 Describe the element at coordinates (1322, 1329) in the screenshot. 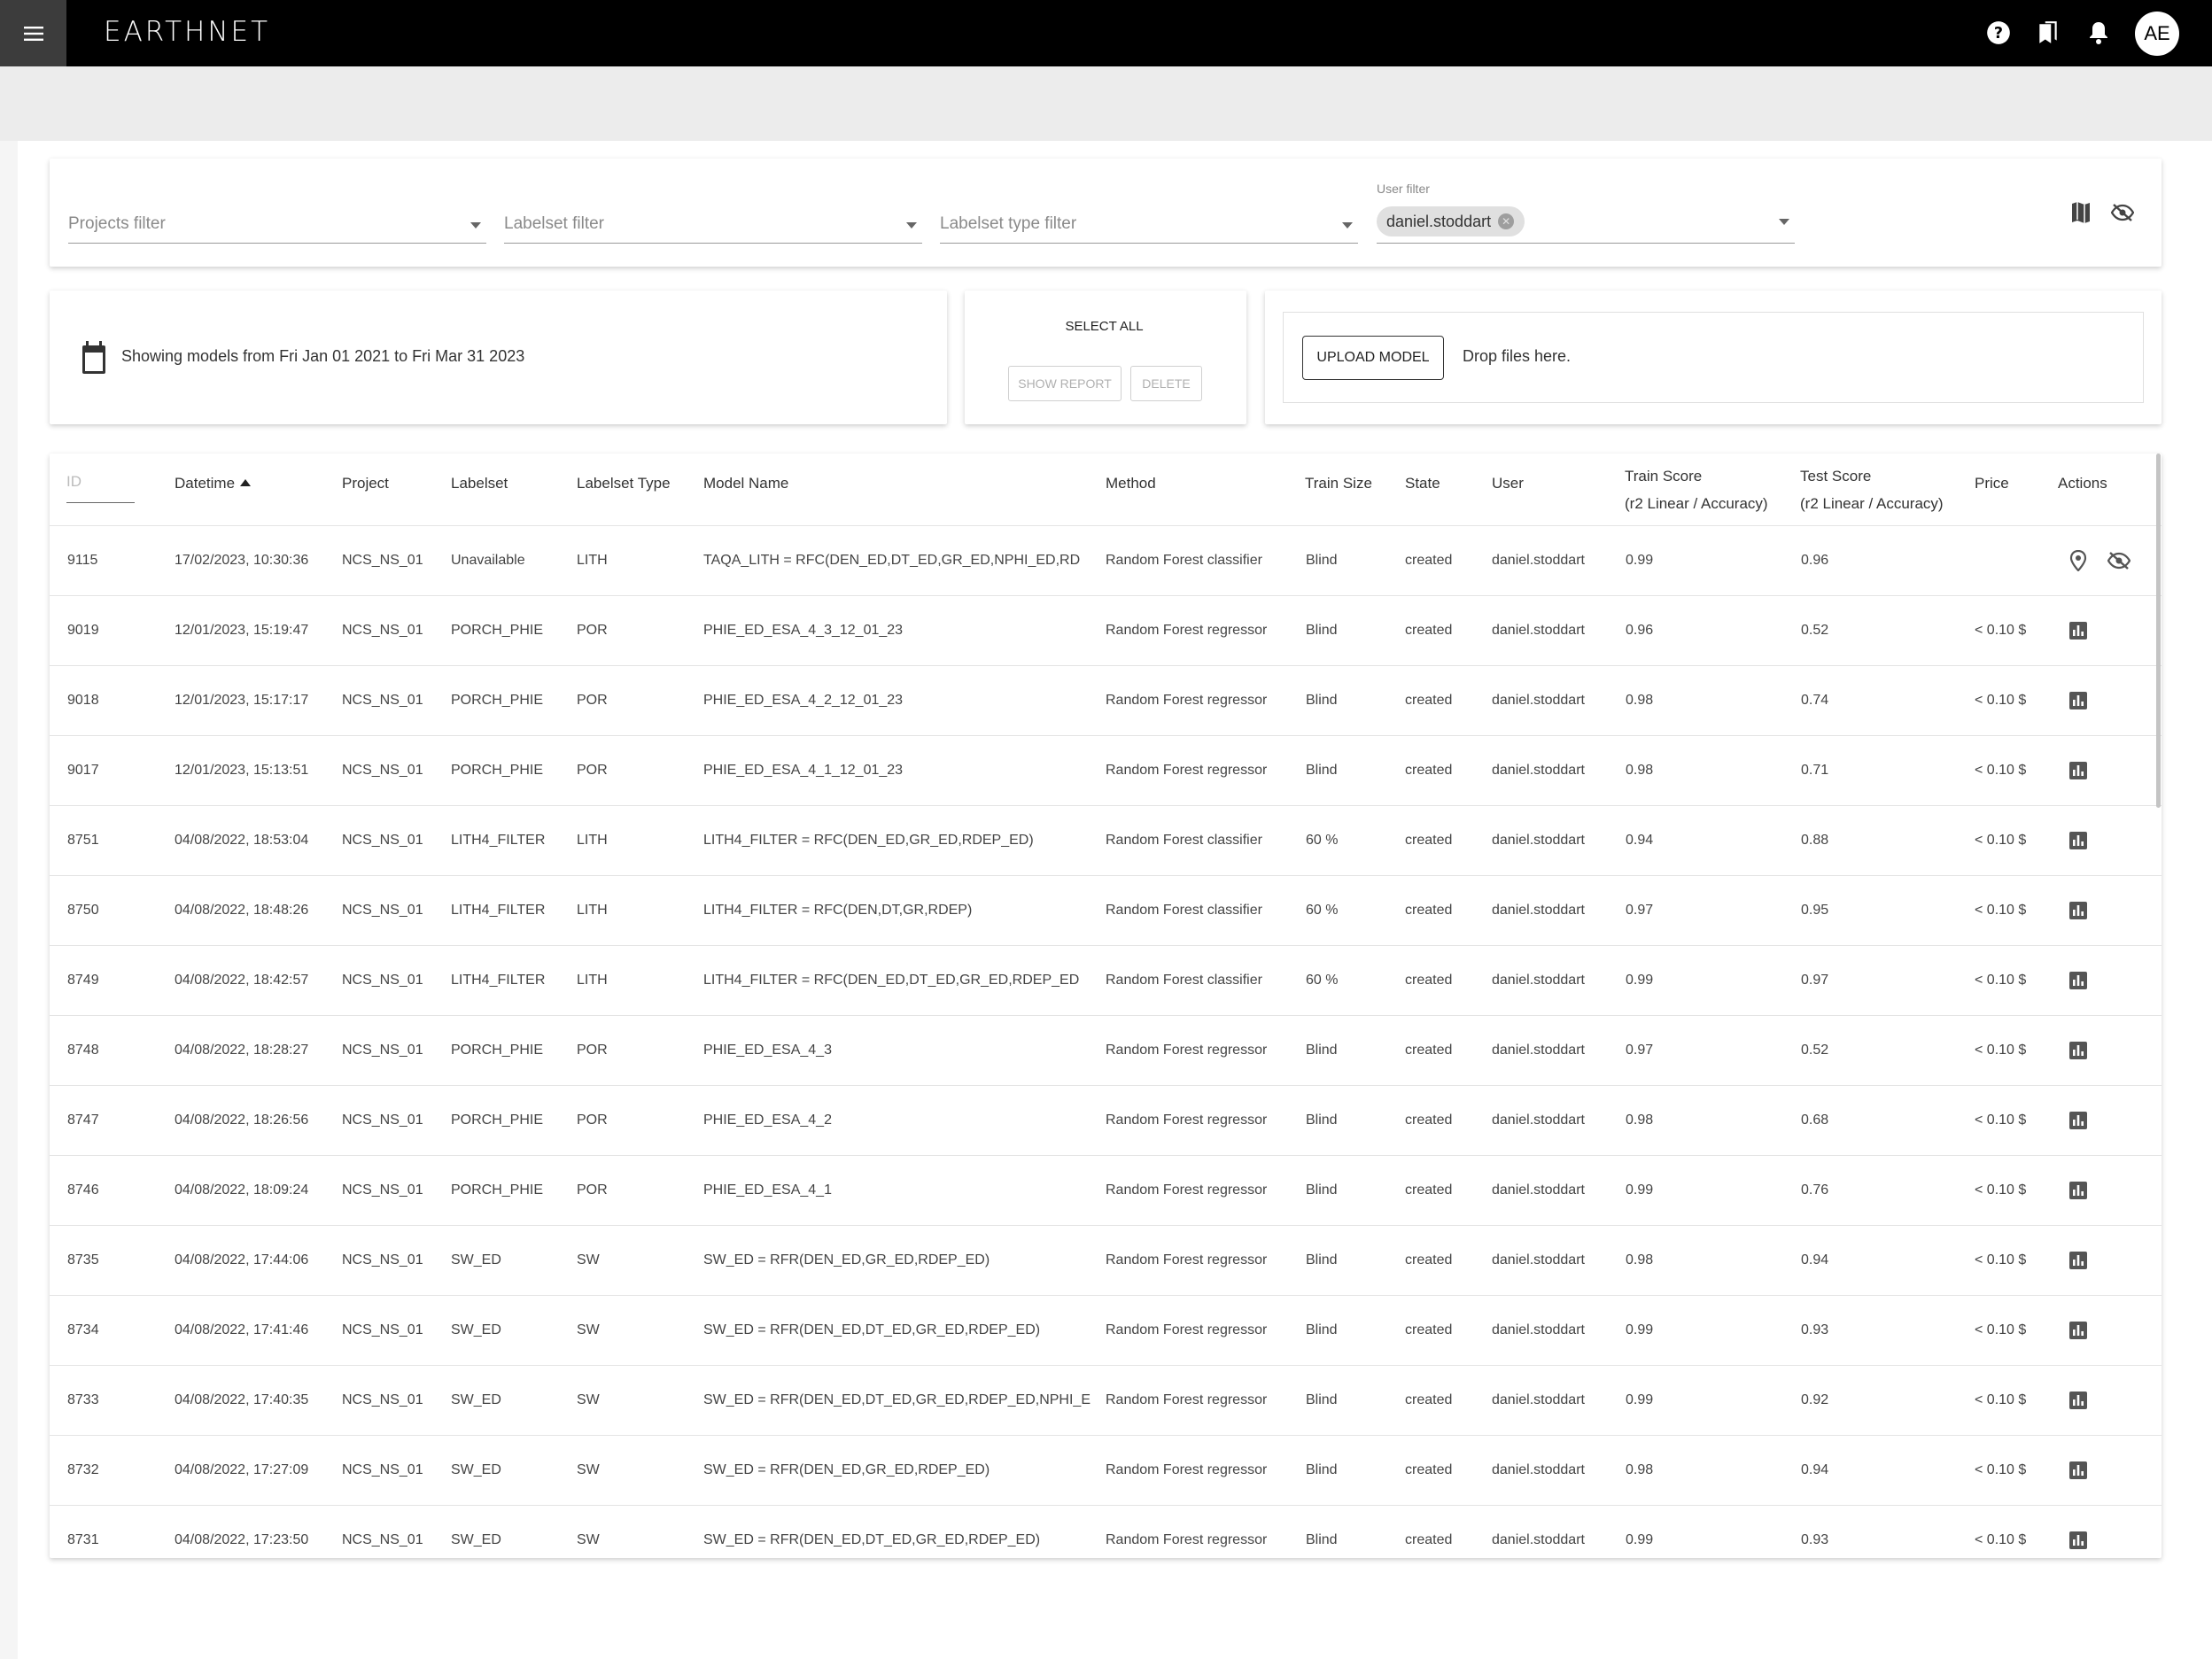

I see `row-train-size: Blind` at that location.